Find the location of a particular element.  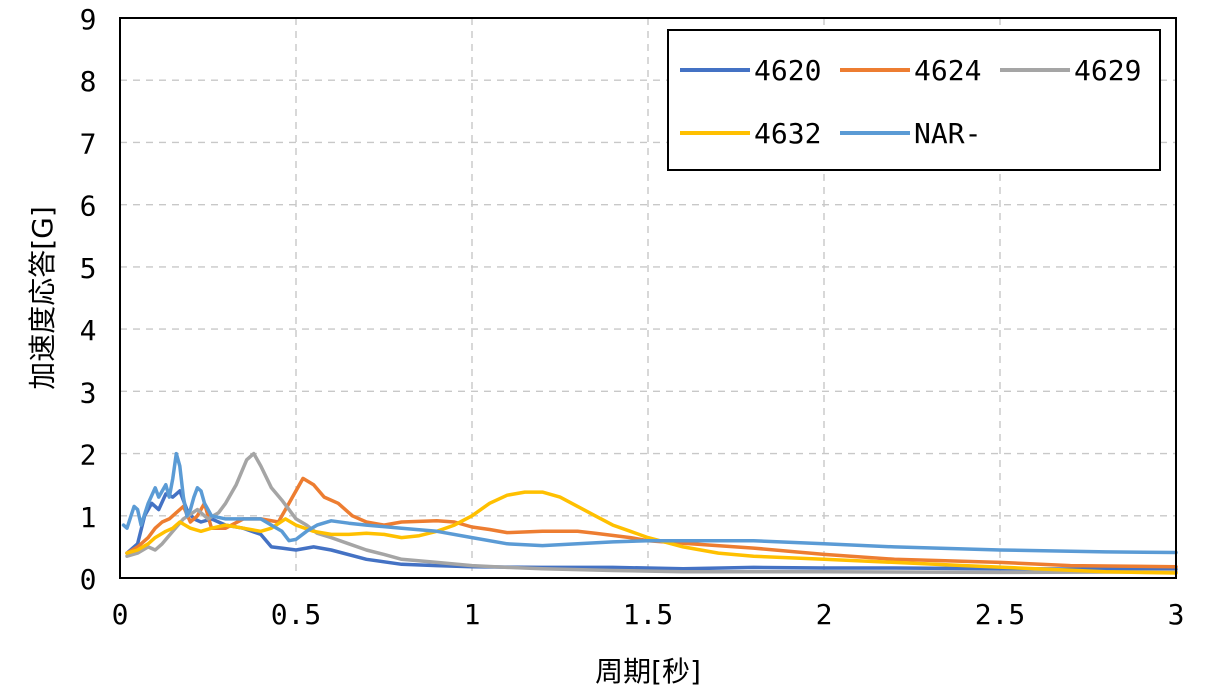

y-tick-label: 3 is located at coordinates (88, 392).